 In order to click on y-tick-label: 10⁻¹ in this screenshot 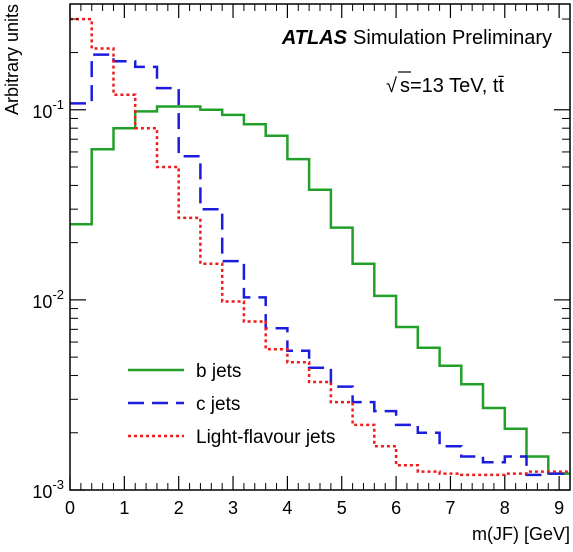, I will do `click(48, 109)`.